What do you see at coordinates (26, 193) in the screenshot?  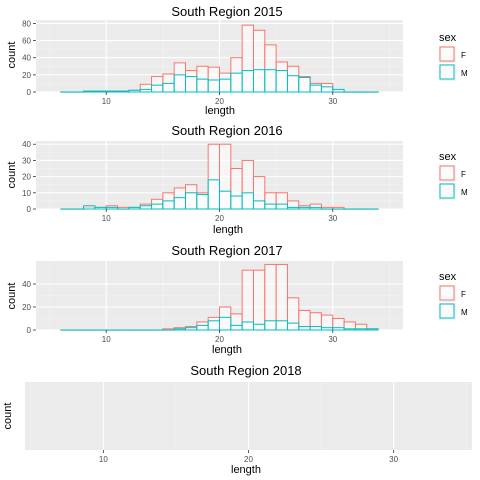 I see `y-tick-label: 10` at bounding box center [26, 193].